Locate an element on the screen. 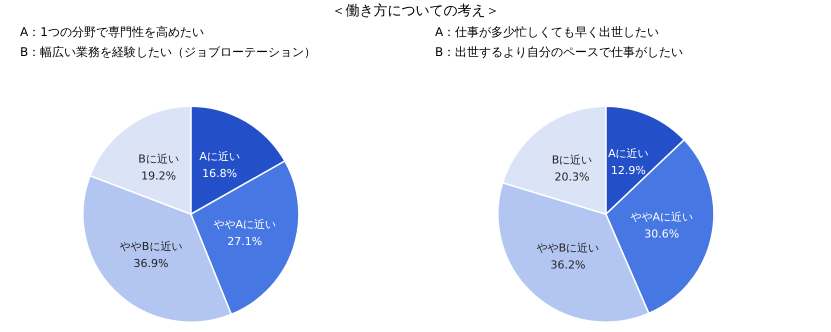  data-label: 30.6% is located at coordinates (662, 234).